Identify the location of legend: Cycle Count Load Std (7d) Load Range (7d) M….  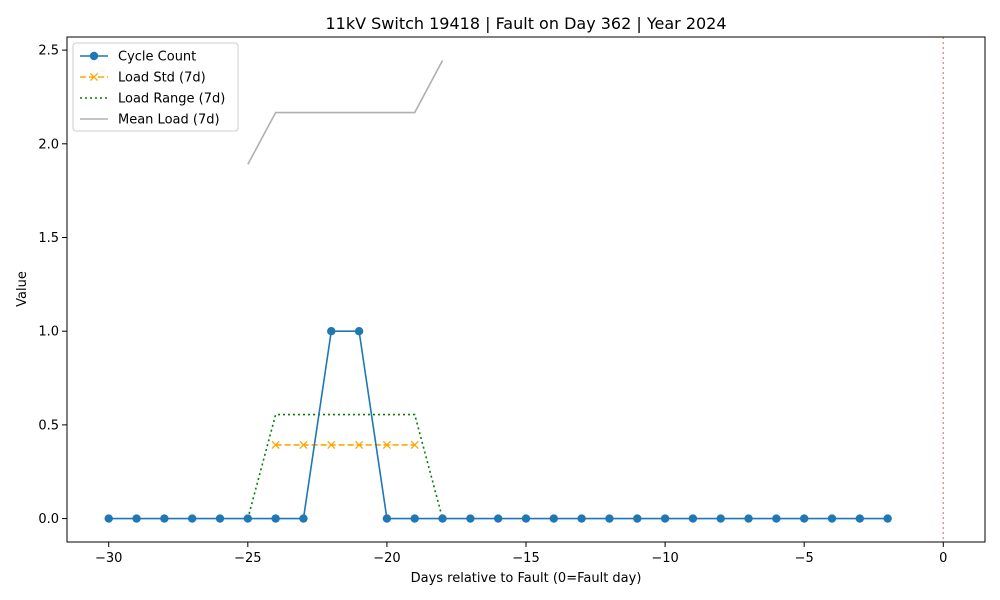
(155, 87).